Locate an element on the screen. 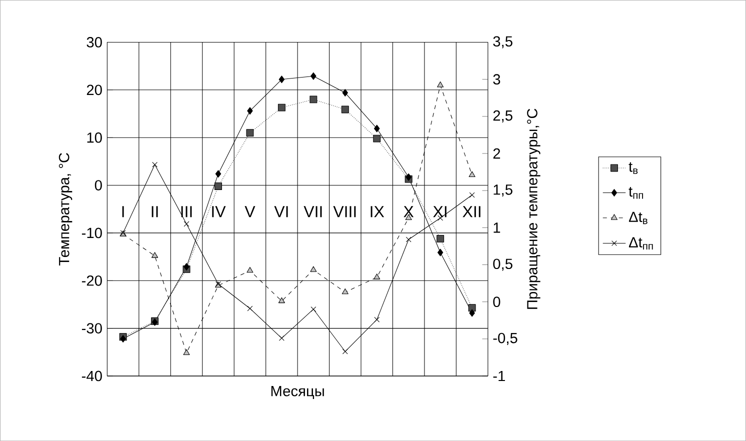  legend-label: t$_{пп}$ is located at coordinates (636, 192).